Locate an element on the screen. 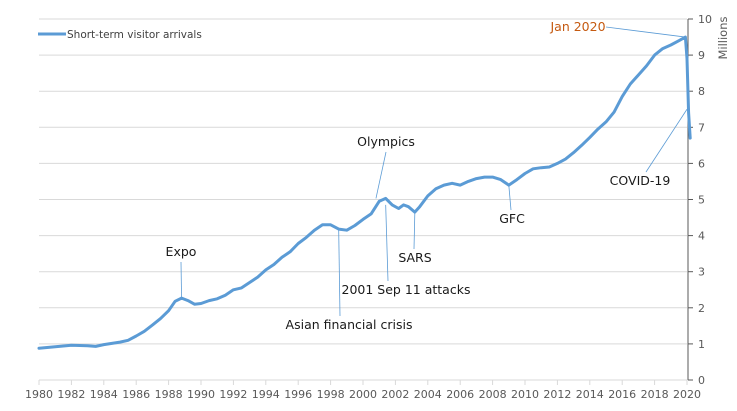 Image resolution: width=737 pixels, height=411 pixels. x-tick-label: 1988 is located at coordinates (169, 394).